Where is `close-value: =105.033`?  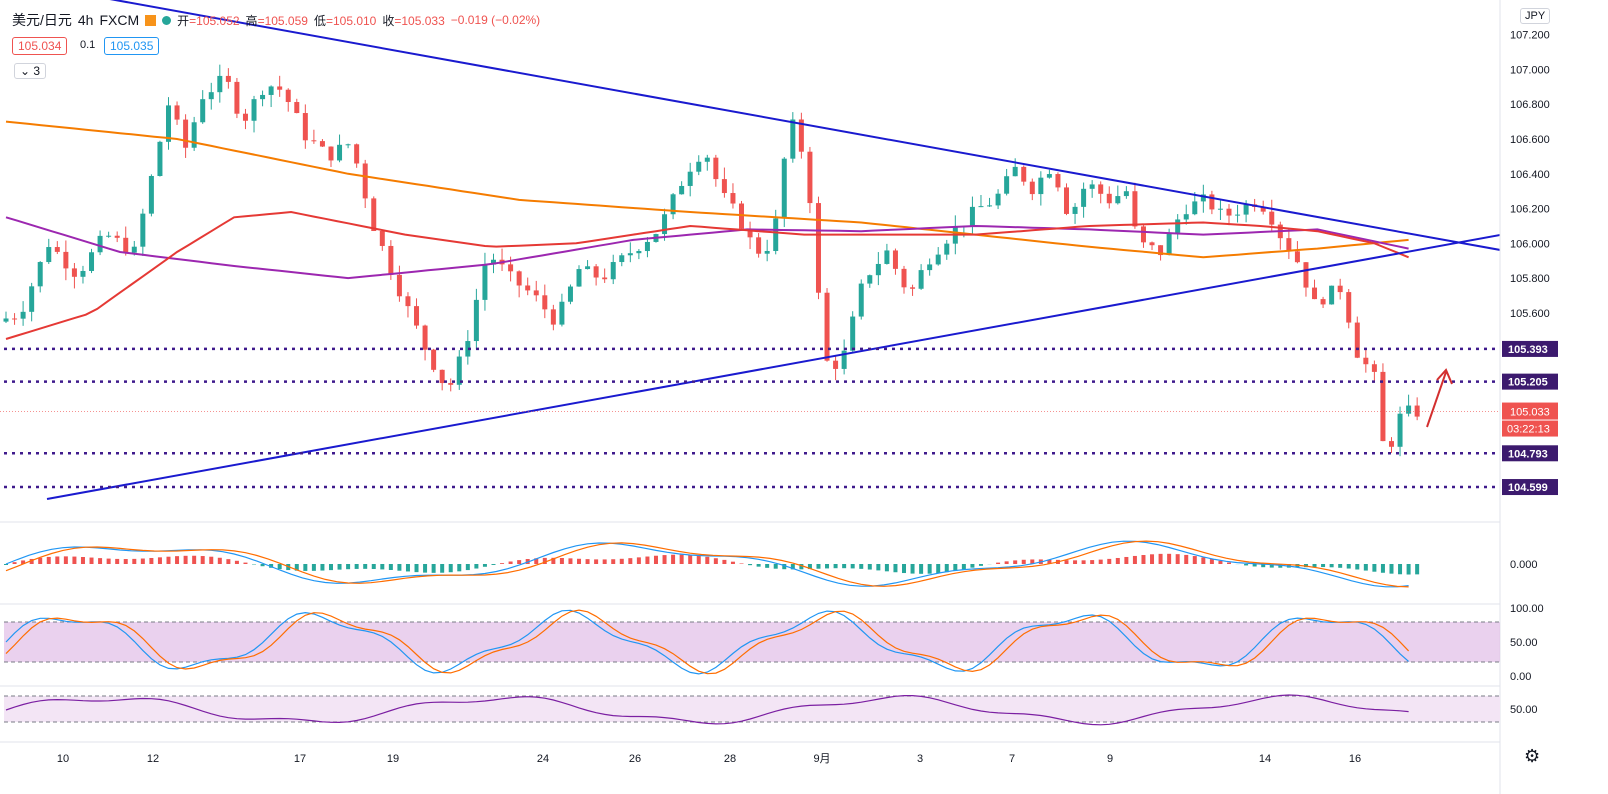
close-value: =105.033 is located at coordinates (419, 20).